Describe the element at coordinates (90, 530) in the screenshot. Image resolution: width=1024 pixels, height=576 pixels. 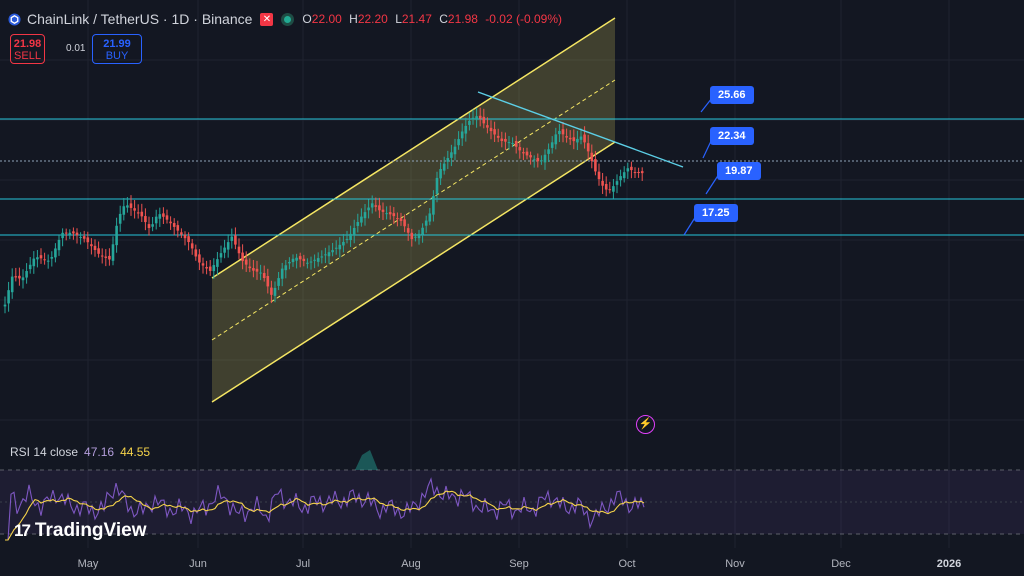
I see `brand-name: TradingView` at that location.